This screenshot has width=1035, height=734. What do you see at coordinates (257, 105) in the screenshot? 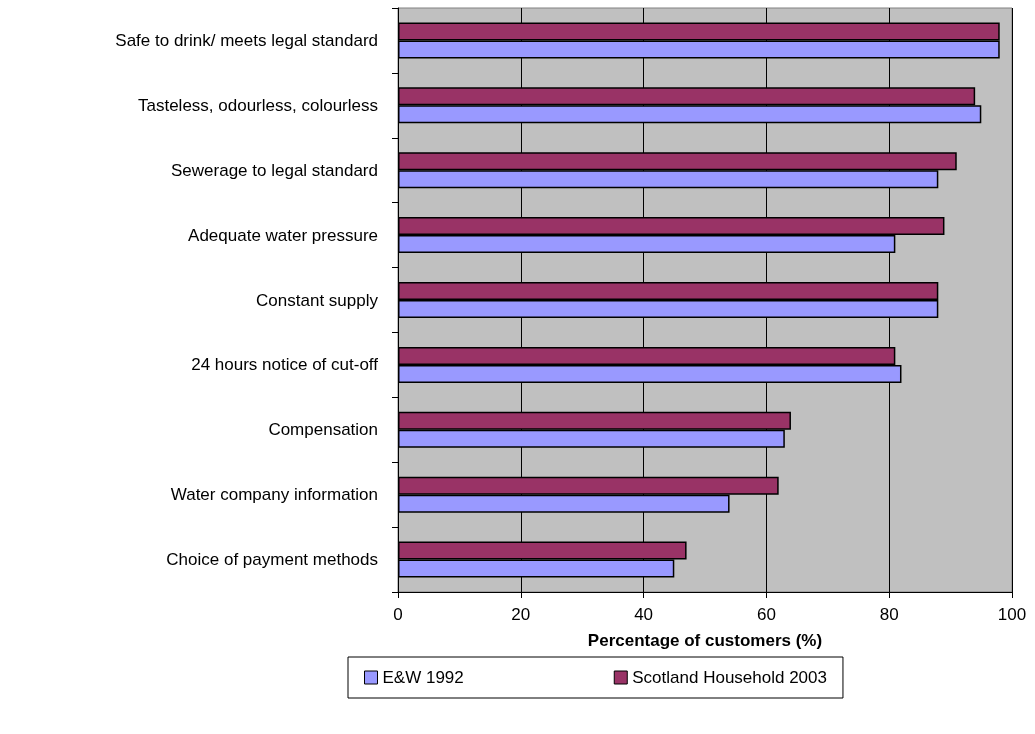
I see `y-tick-label: Tasteless, odourless, colourless` at bounding box center [257, 105].